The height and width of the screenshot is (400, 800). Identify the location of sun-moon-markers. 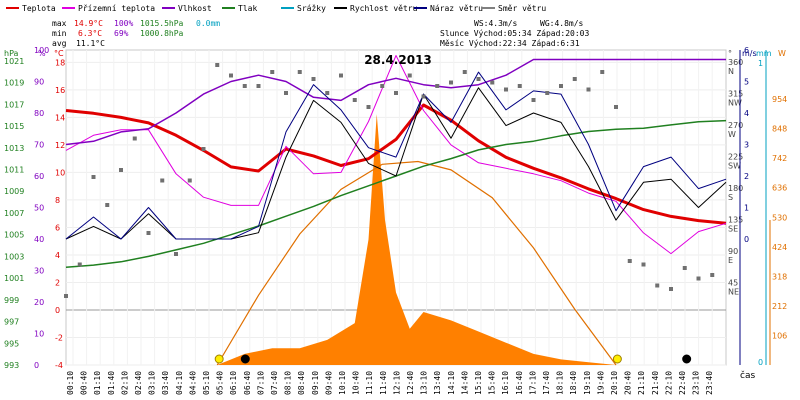
(453, 359).